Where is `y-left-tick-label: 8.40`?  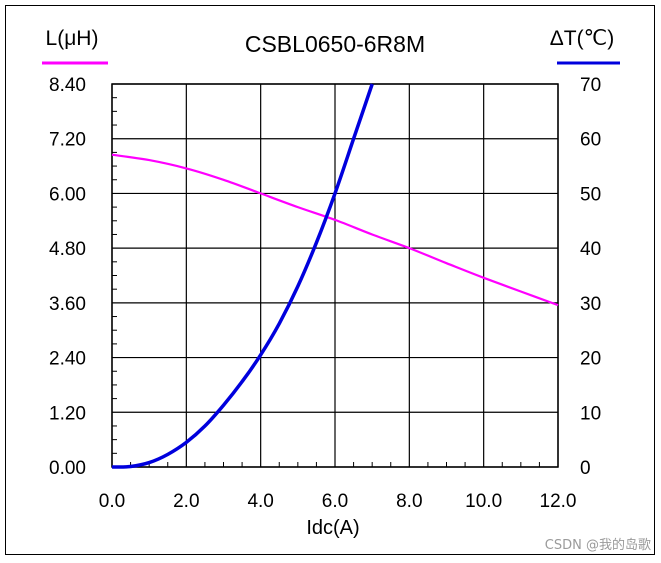 y-left-tick-label: 8.40 is located at coordinates (67, 85).